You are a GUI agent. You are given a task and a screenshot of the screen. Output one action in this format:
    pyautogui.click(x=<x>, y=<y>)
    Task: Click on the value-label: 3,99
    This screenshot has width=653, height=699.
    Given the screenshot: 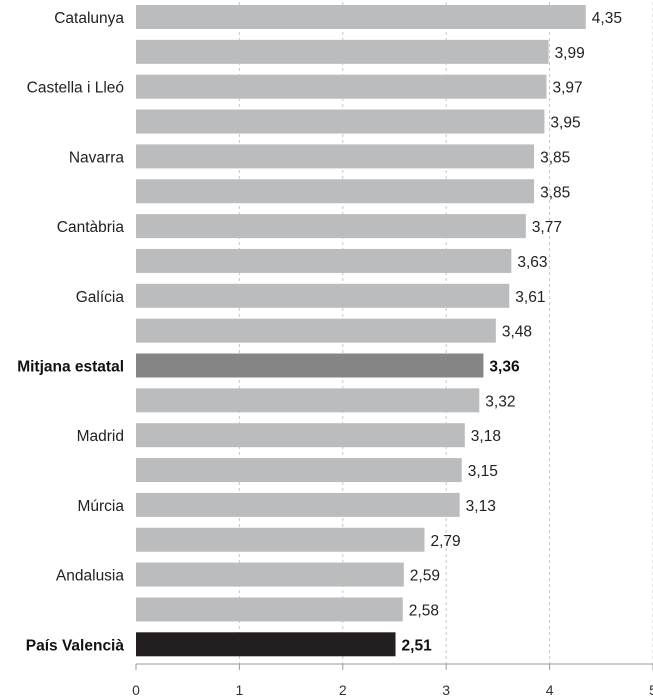 What is the action you would take?
    pyautogui.click(x=570, y=53)
    